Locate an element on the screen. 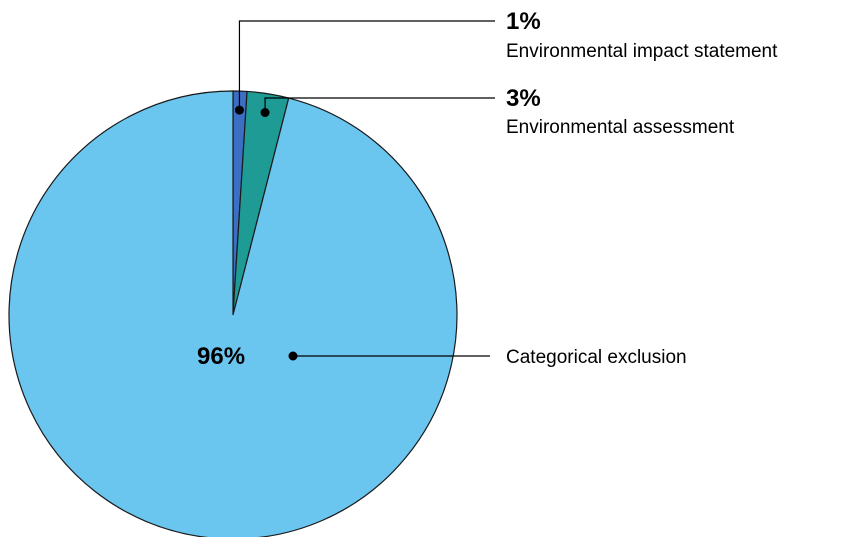 The width and height of the screenshot is (857, 537). leader-line-eis is located at coordinates (366, 65).